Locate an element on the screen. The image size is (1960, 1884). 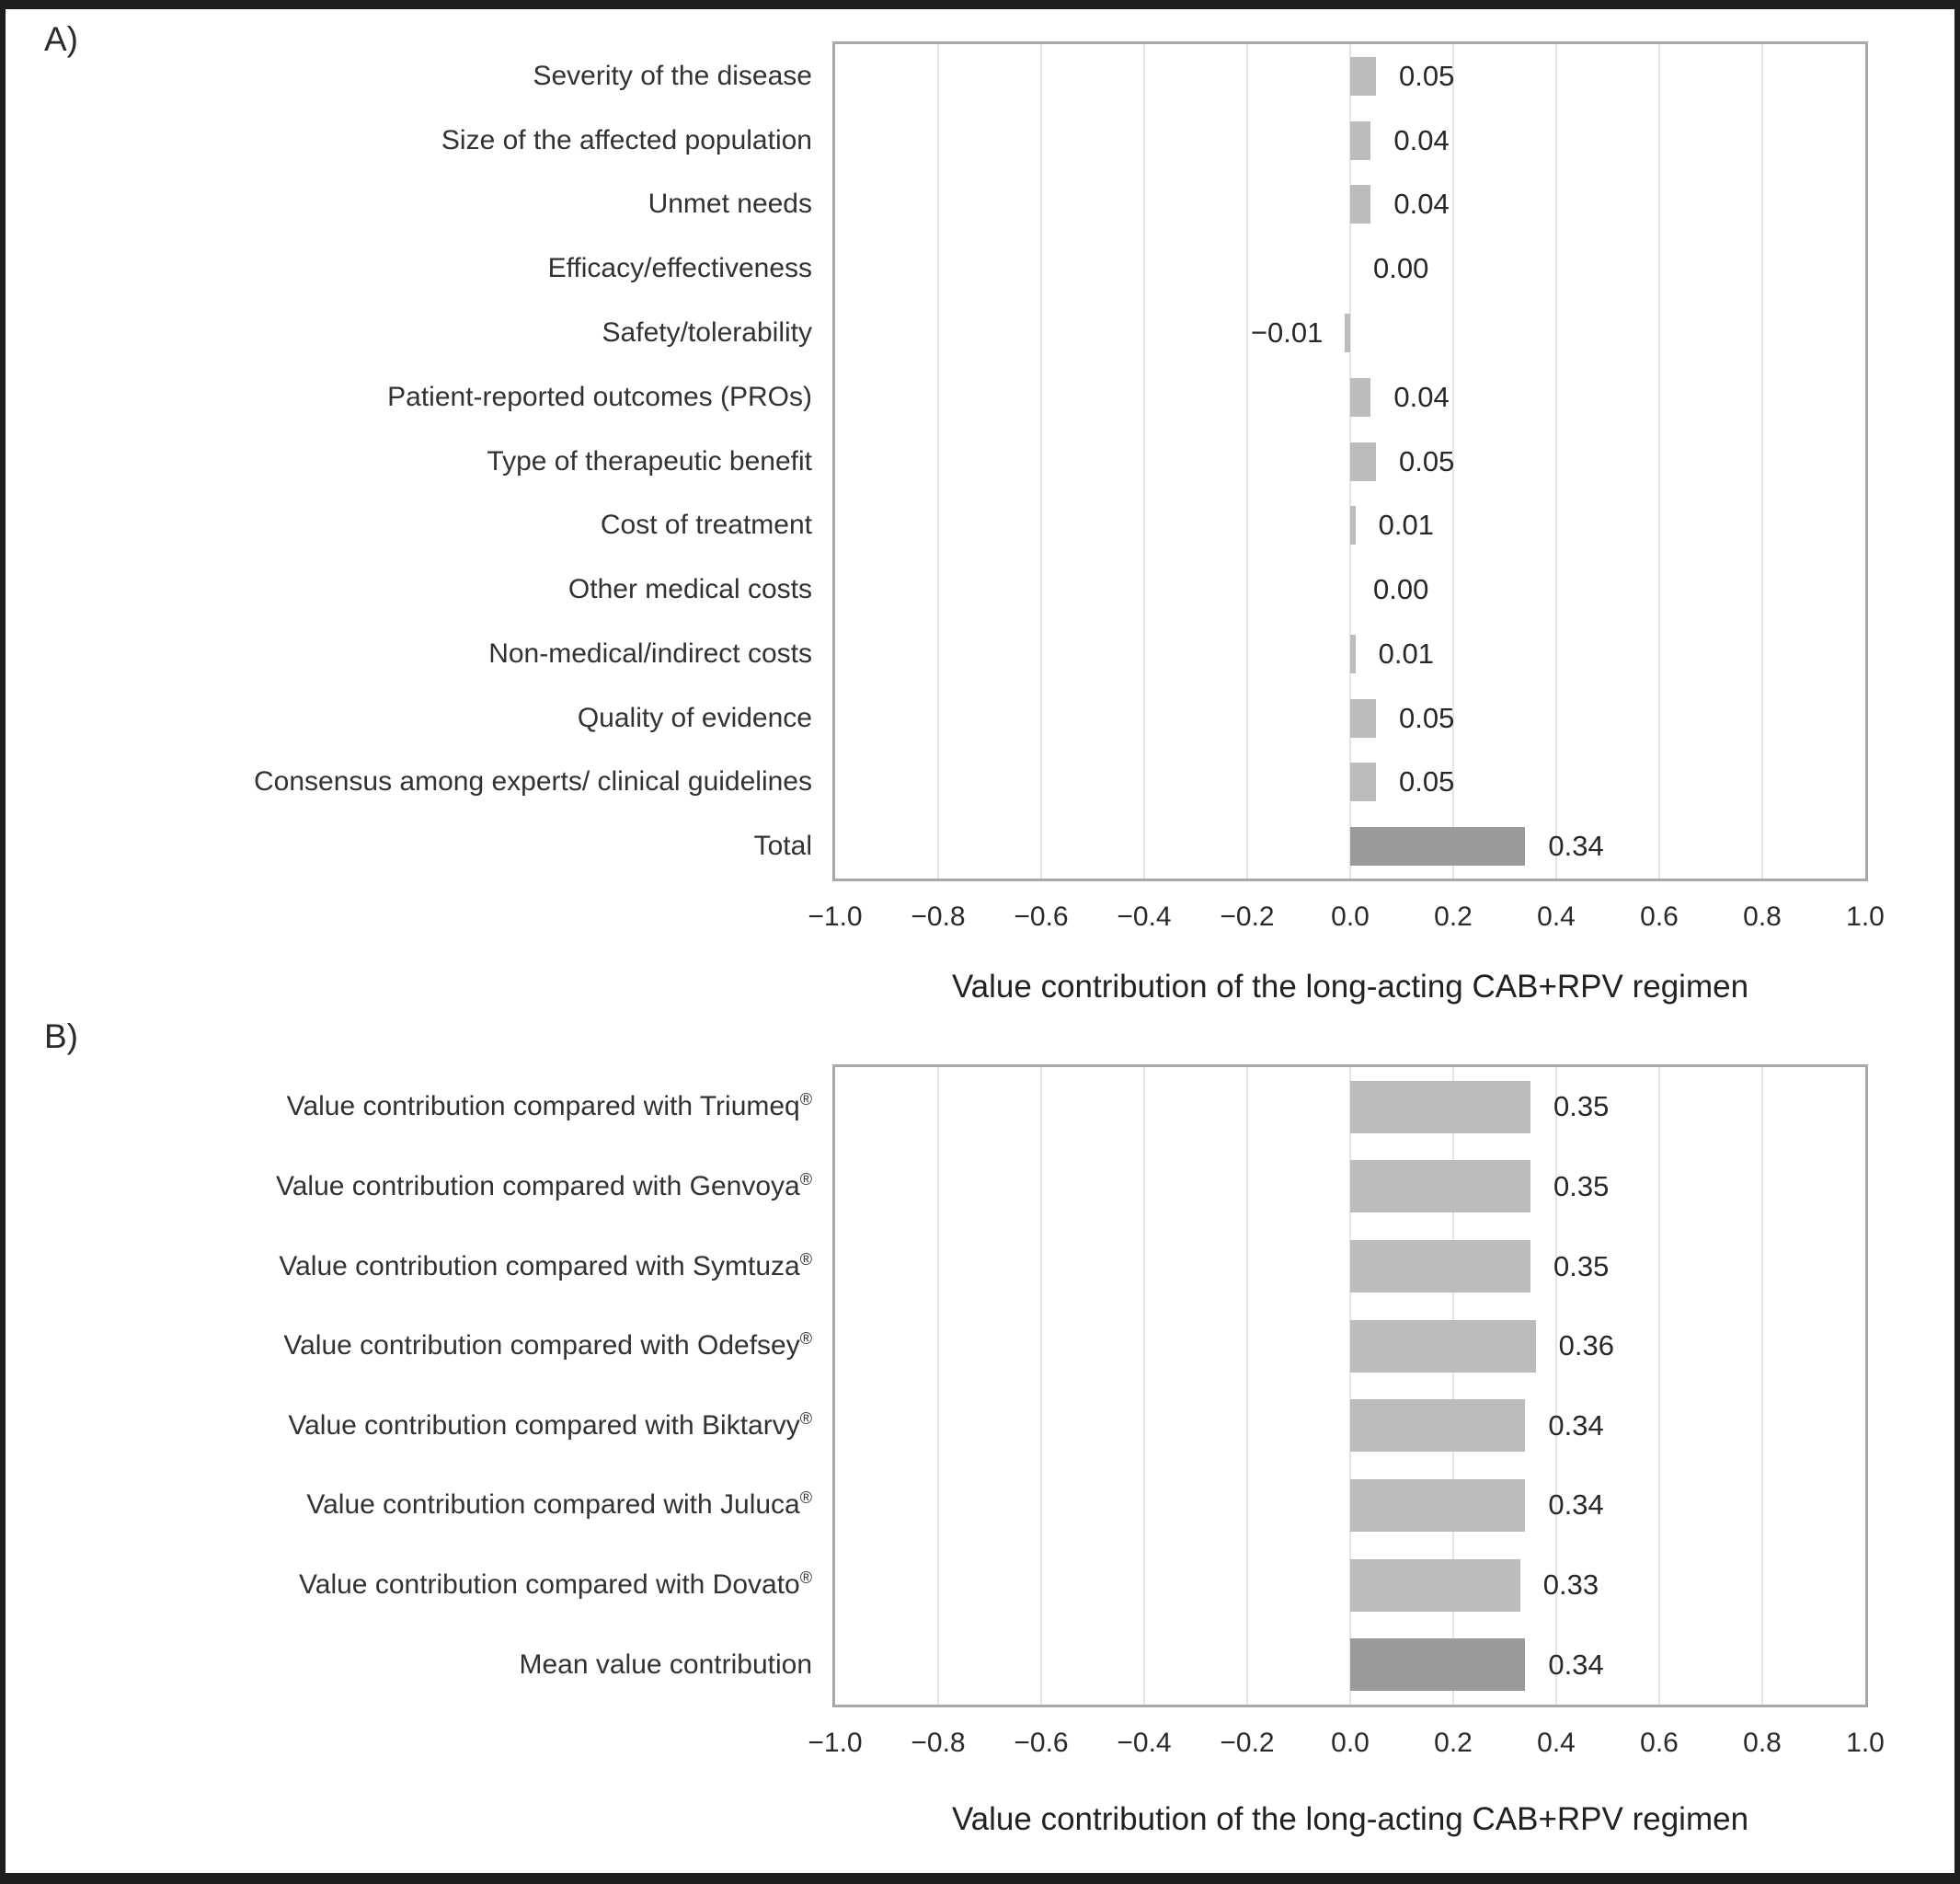
bar-value-label: 0.01 is located at coordinates (1406, 653).